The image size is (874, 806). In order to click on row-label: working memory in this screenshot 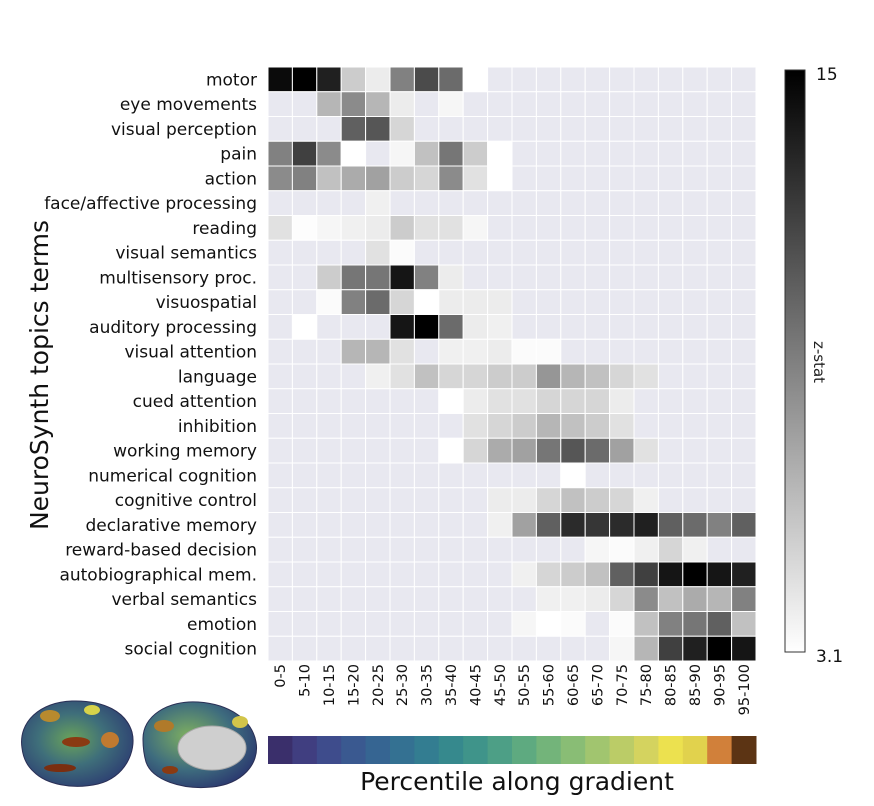, I will do `click(185, 452)`.